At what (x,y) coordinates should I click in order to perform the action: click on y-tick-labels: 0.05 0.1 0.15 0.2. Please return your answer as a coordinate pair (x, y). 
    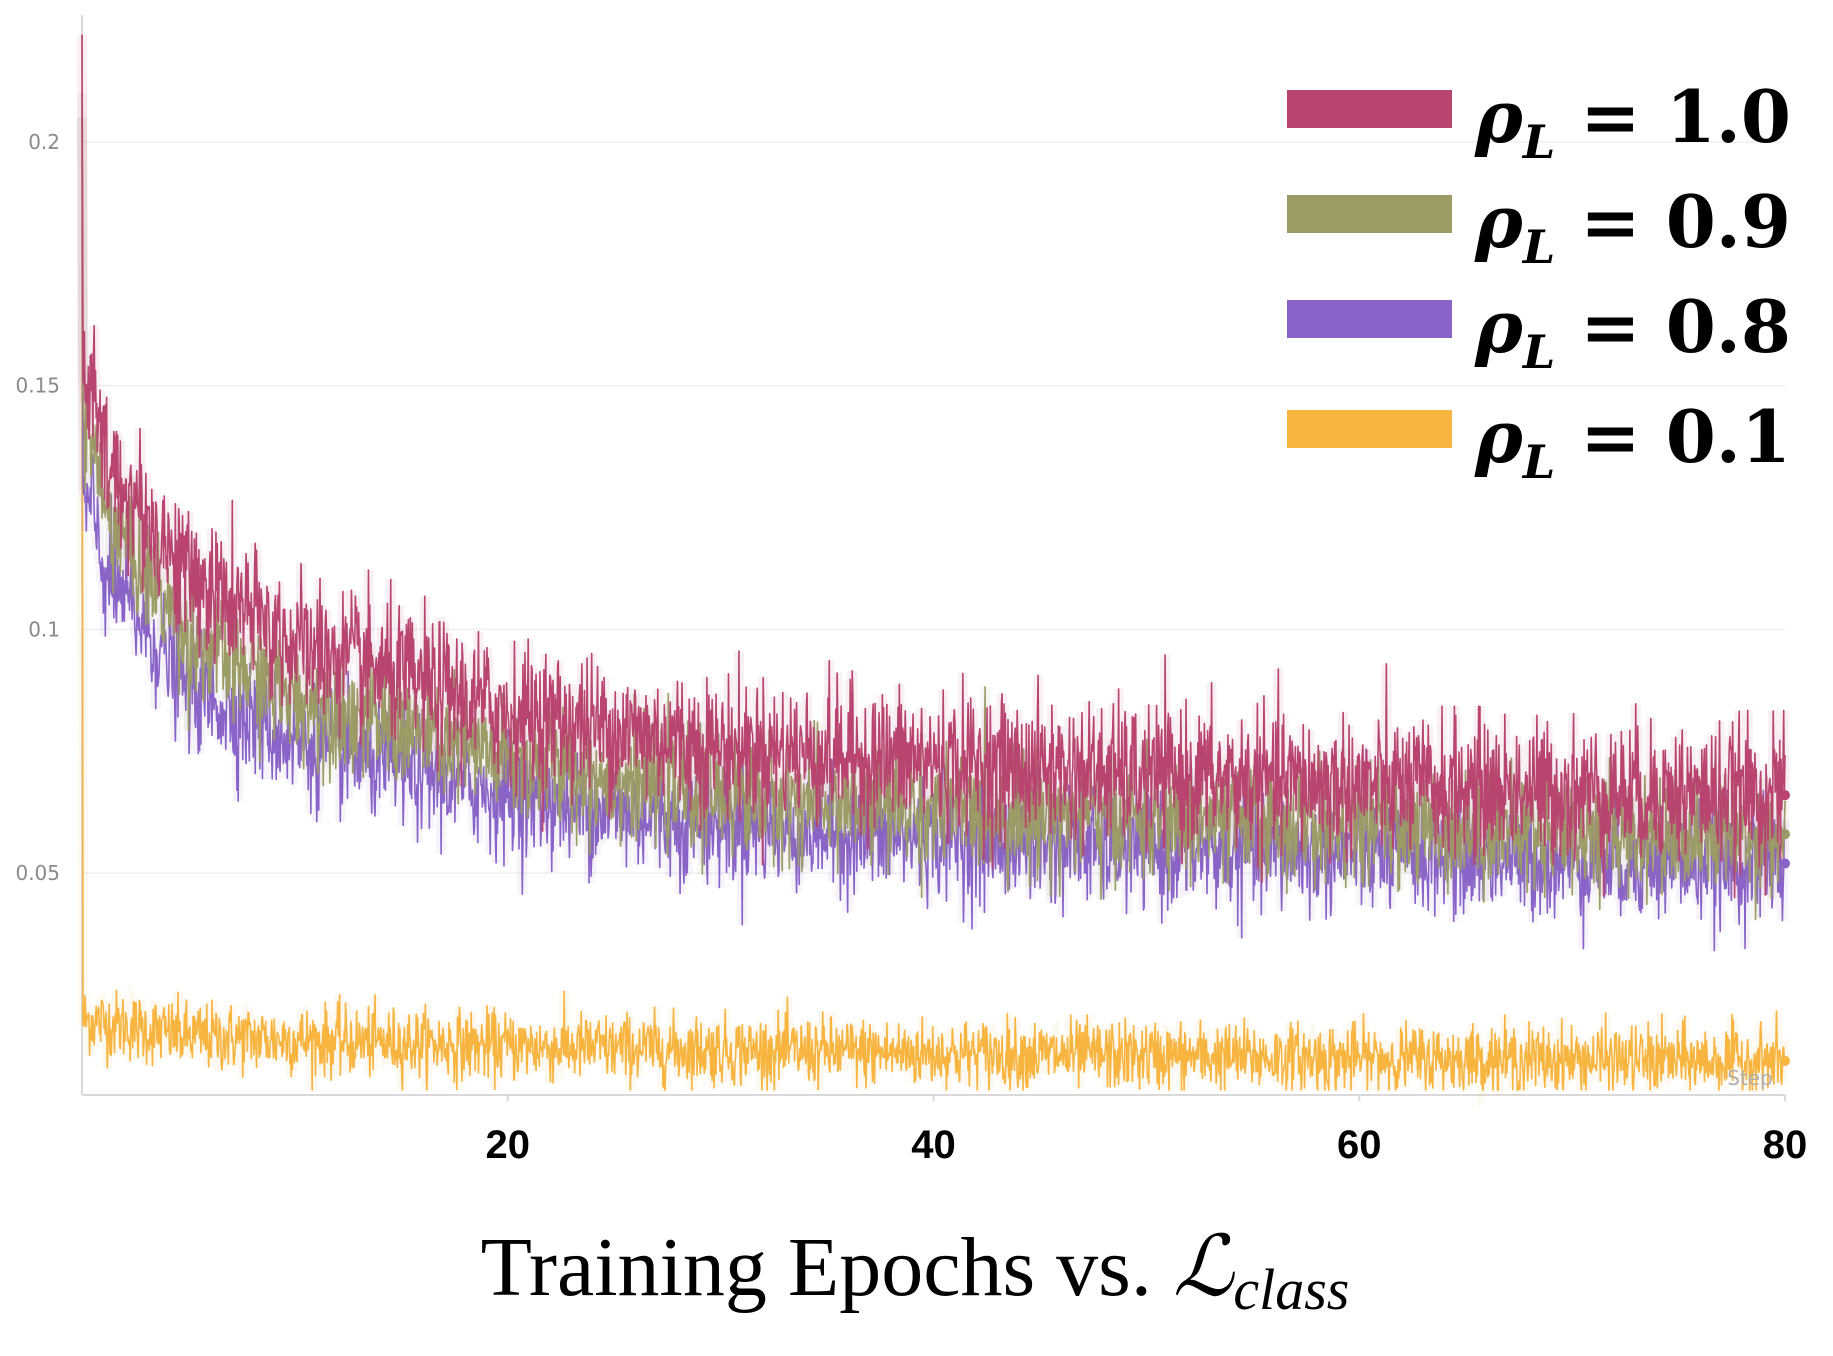
    Looking at the image, I should click on (37, 507).